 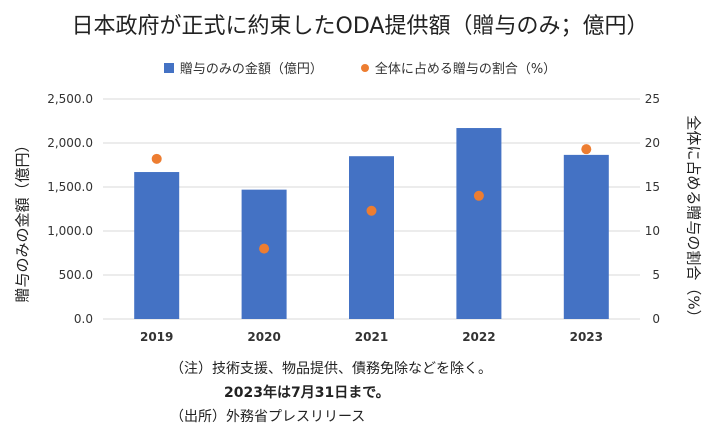 What do you see at coordinates (70, 231) in the screenshot?
I see `y-tick-label-left: 1,000.0` at bounding box center [70, 231].